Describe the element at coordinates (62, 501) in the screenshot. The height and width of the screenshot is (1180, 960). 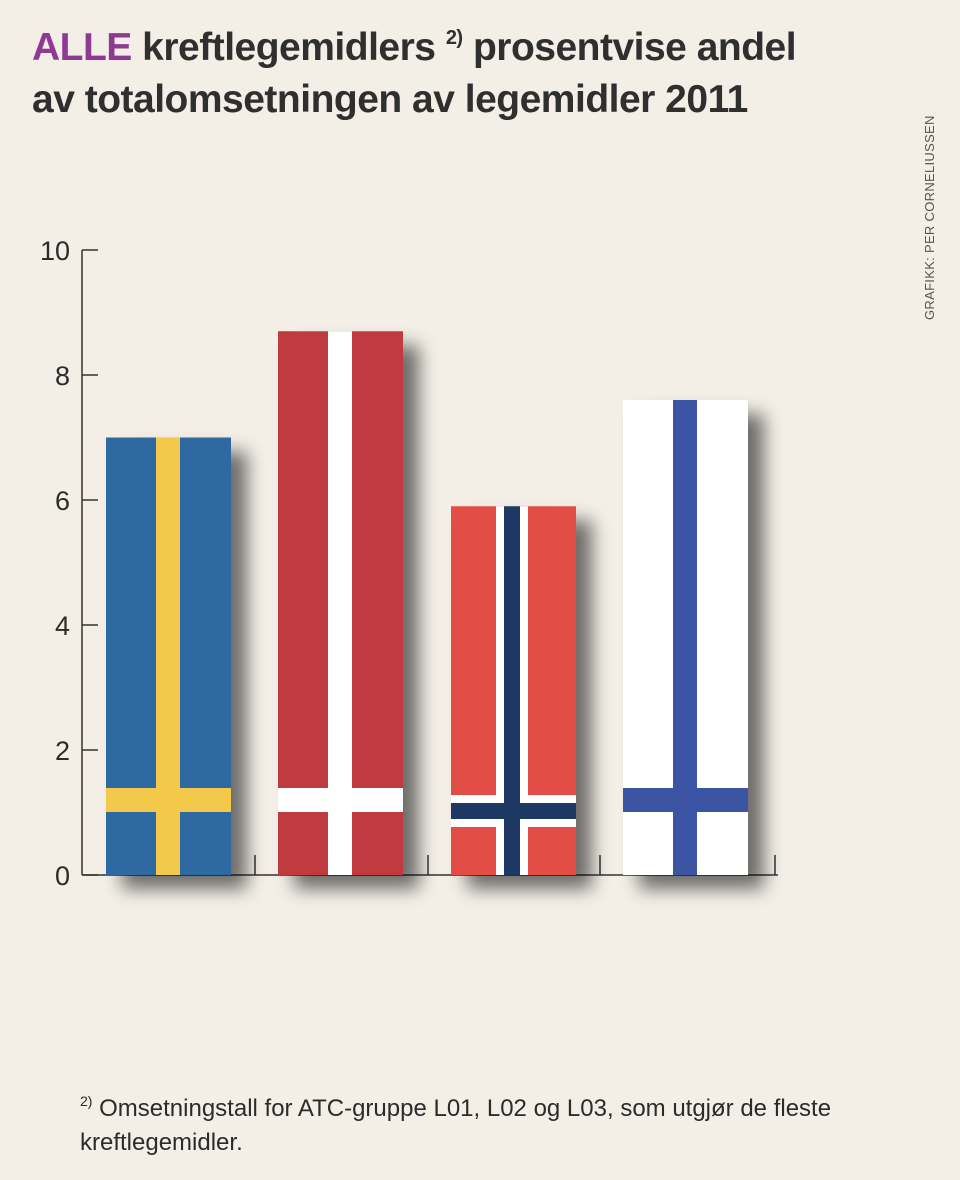
I see `y-tick-label: 6` at that location.